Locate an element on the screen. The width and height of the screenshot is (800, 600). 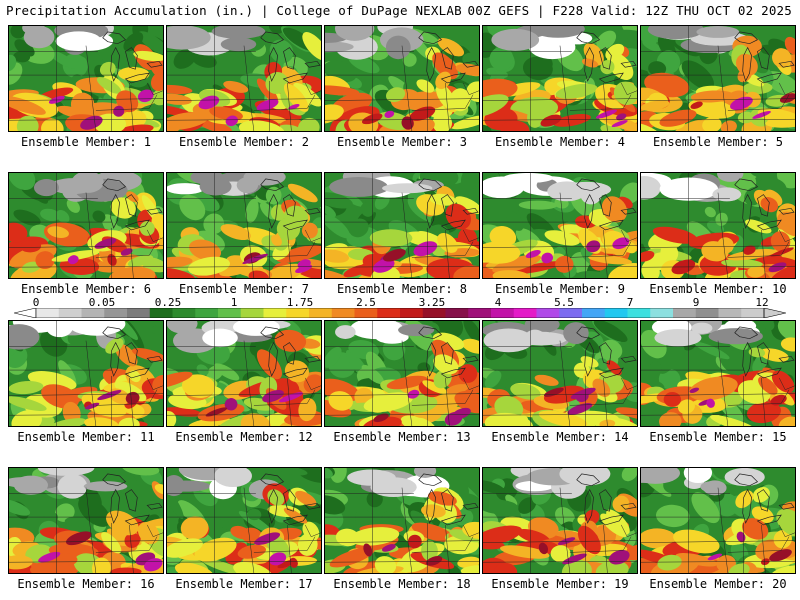
colorbar-tick-label: 4 is located at coordinates (498, 302).